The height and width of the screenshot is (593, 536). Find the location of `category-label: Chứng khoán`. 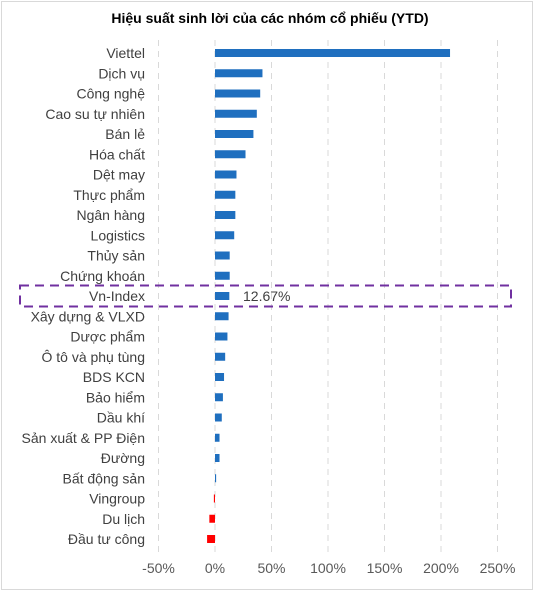

category-label: Chứng khoán is located at coordinates (102, 276).